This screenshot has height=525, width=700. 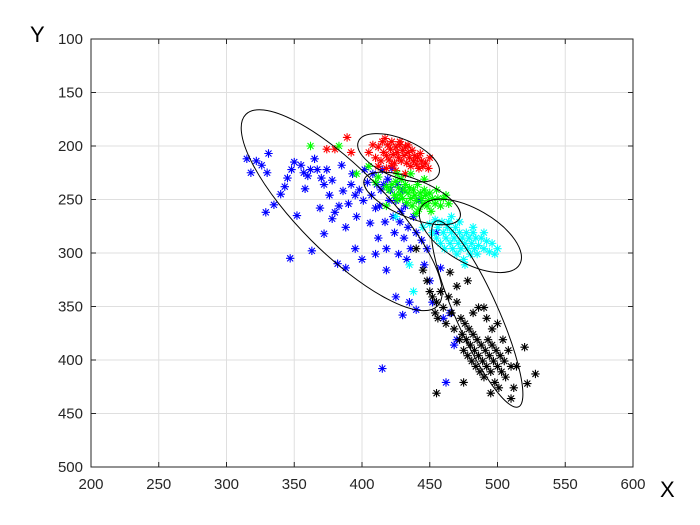 I want to click on x-tick-label: 200, so click(x=90, y=484).